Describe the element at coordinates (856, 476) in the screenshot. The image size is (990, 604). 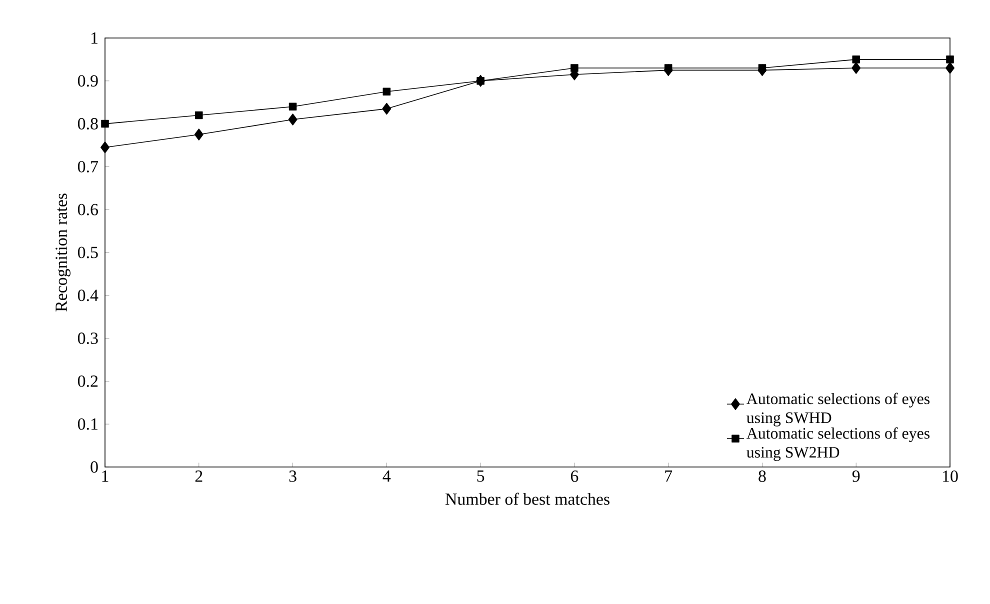
I see `x-tick-label: 9` at that location.